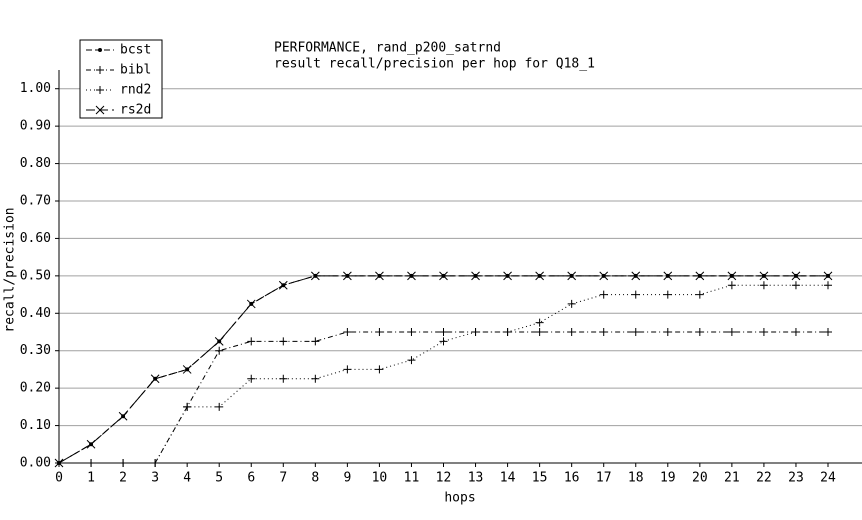 This screenshot has width=862, height=520. What do you see at coordinates (121, 79) in the screenshot?
I see `legend-box` at bounding box center [121, 79].